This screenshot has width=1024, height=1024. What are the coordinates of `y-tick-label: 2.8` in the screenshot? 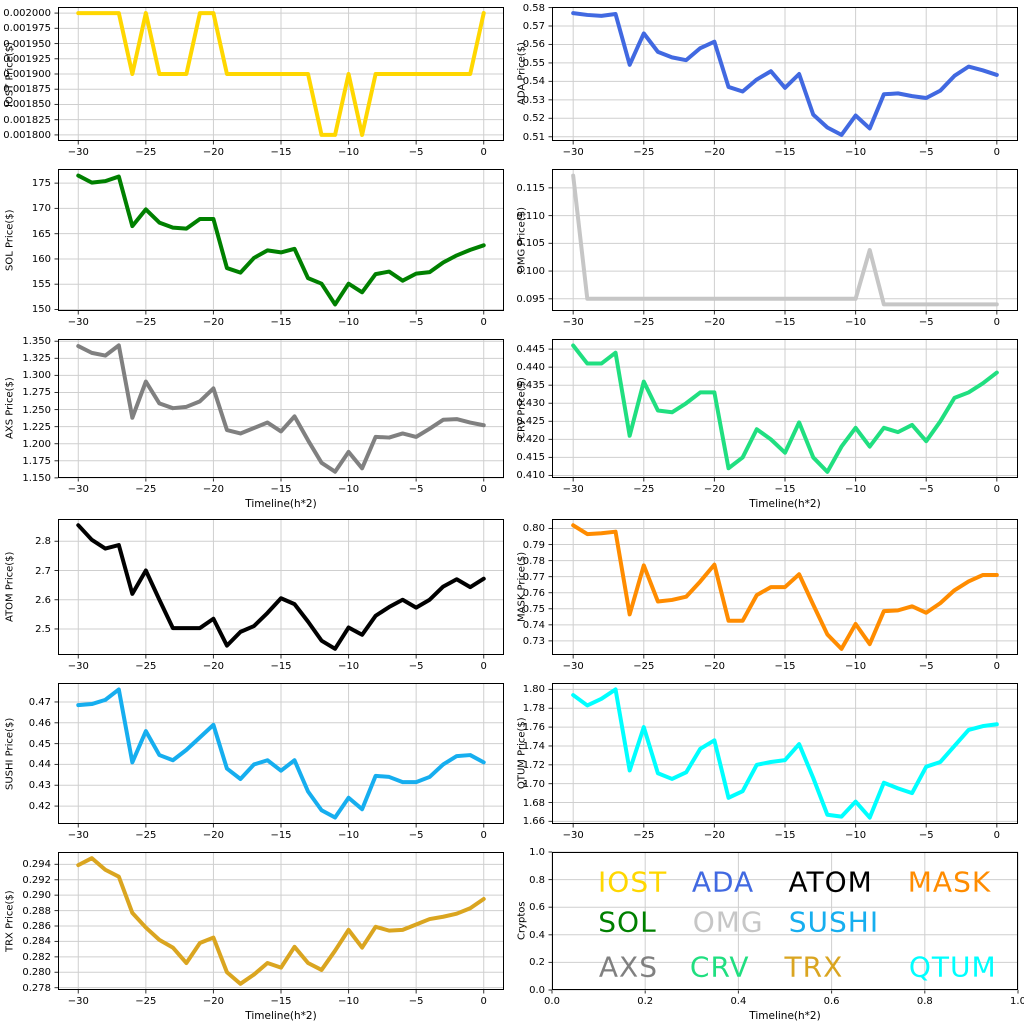 It's located at (43, 542).